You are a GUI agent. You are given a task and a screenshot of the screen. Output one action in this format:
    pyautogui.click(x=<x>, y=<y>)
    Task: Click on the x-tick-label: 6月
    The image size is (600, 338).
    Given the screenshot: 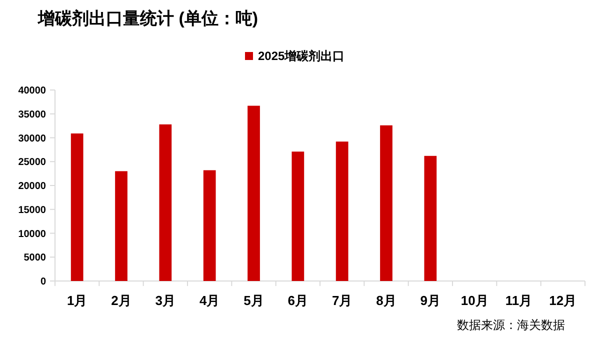 What is the action you would take?
    pyautogui.click(x=298, y=300)
    